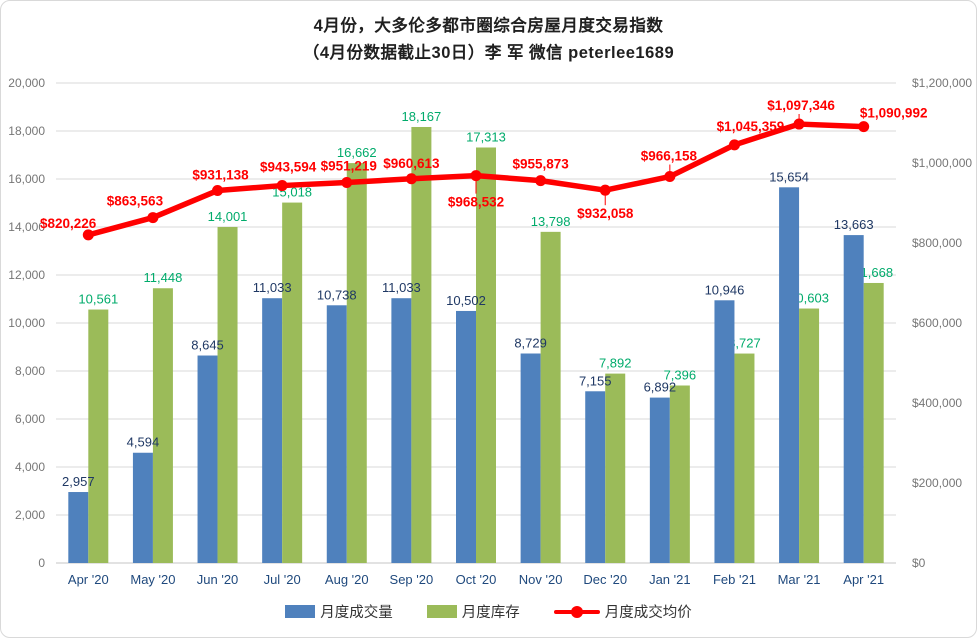 The height and width of the screenshot is (638, 977). I want to click on inventory-bar-label: 10,603, so click(809, 298).